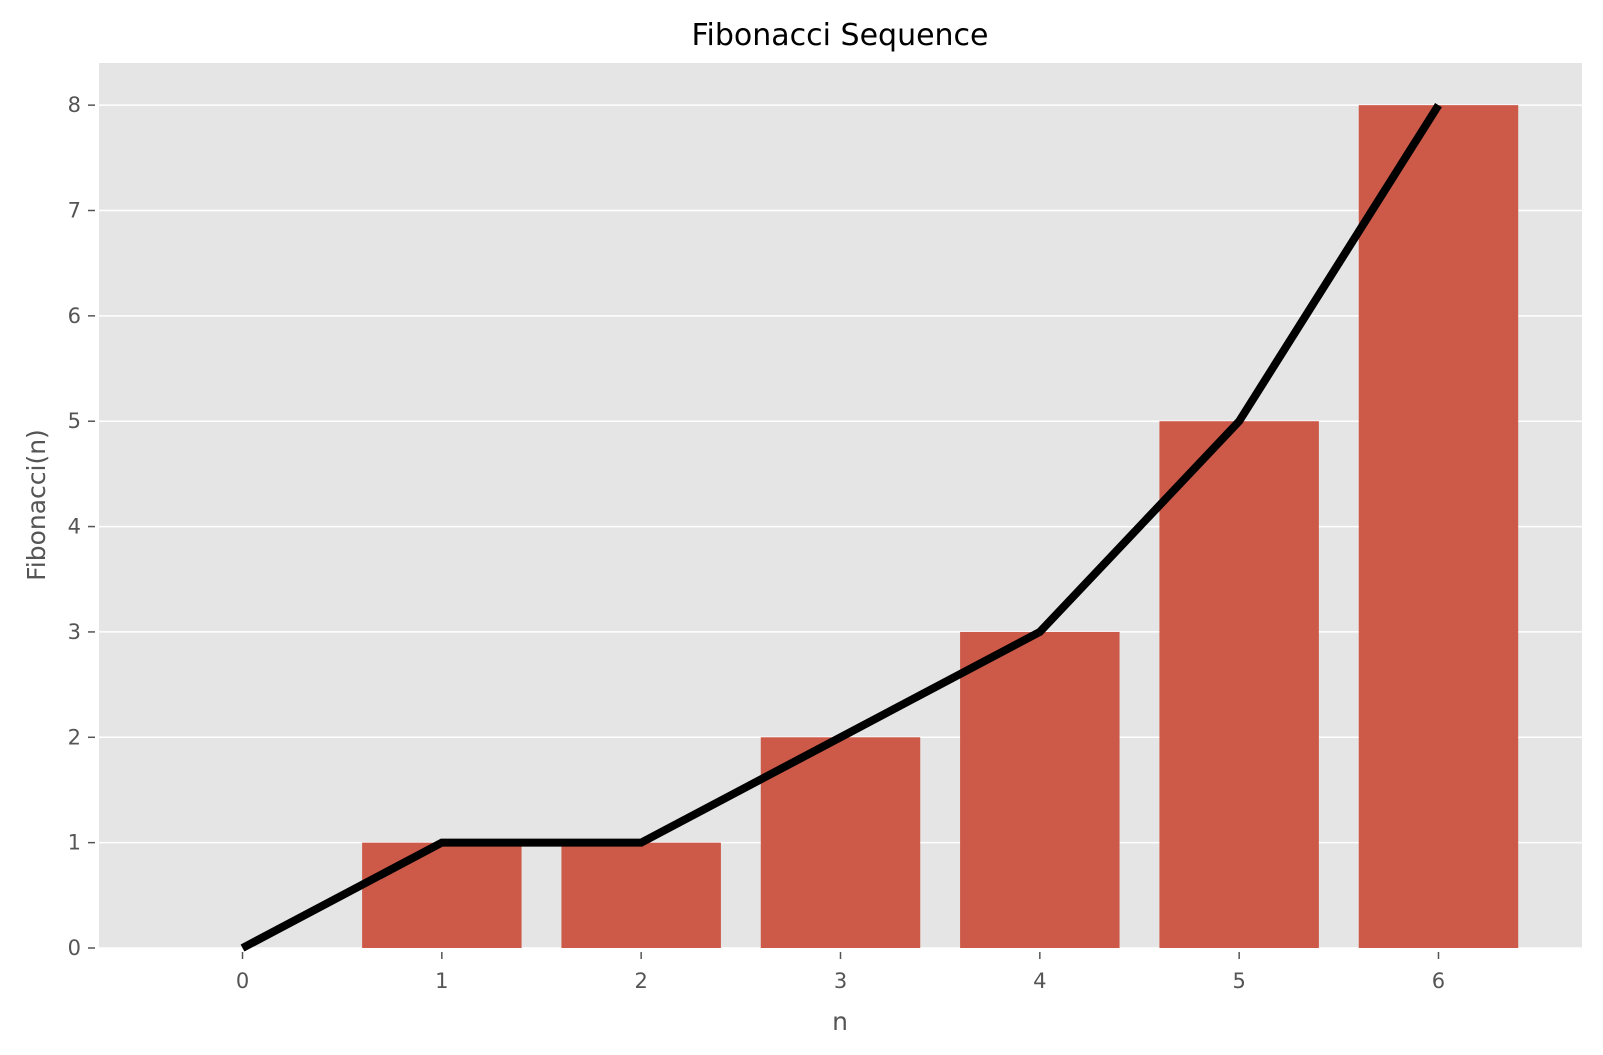 The image size is (1603, 1055). What do you see at coordinates (840, 1021) in the screenshot?
I see `x-axis-label: n` at bounding box center [840, 1021].